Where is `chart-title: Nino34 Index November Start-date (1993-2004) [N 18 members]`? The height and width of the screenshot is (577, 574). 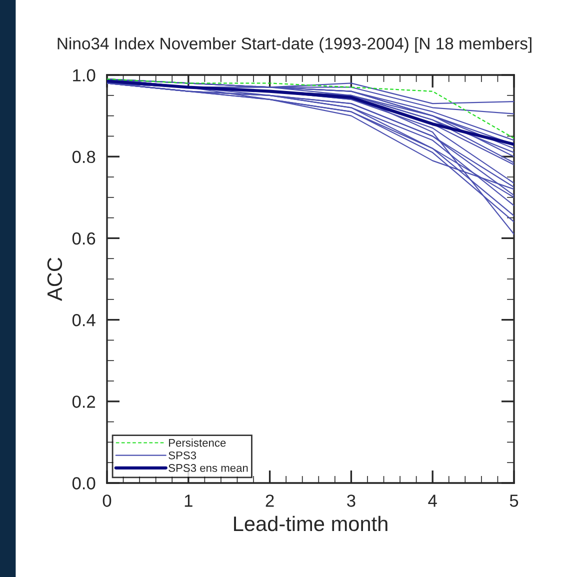 chart-title: Nino34 Index November Start-date (1993-2004) [N 18 members] is located at coordinates (295, 45).